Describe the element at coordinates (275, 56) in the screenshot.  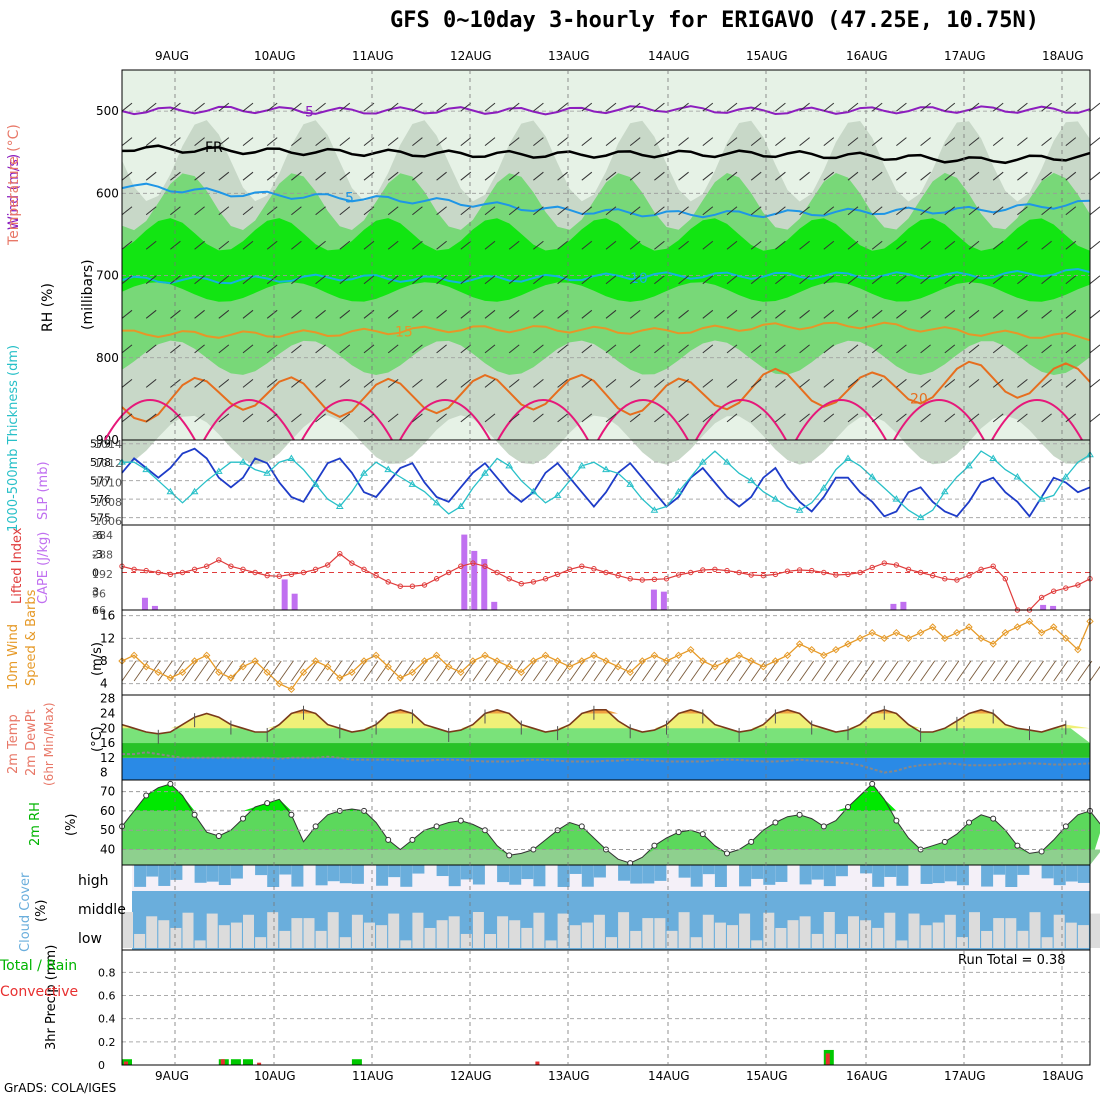
I see `date-label-top: 10AUG` at that location.